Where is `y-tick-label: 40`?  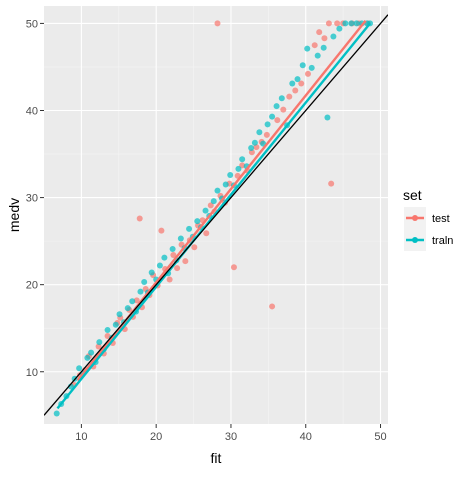
y-tick-label: 40 is located at coordinates (32, 112).